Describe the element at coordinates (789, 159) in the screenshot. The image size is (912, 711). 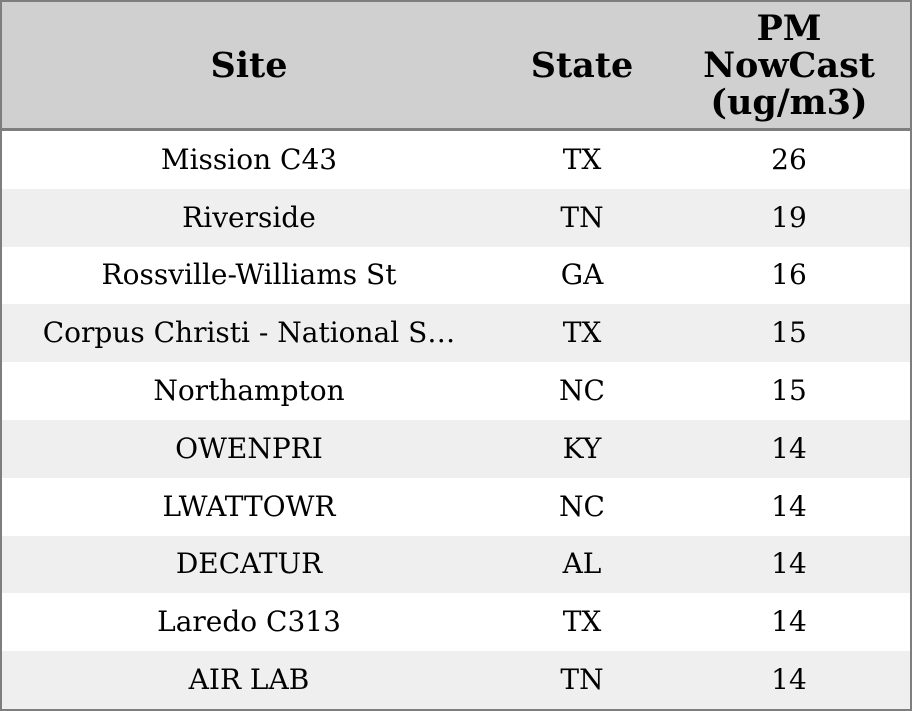
I see `pm-value-cell: 26` at that location.